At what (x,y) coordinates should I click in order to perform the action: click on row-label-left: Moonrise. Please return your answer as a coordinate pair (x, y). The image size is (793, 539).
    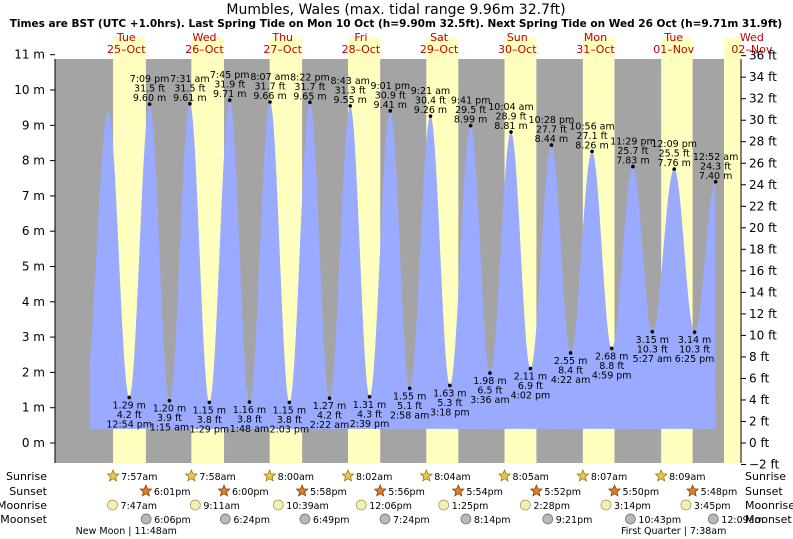
    Looking at the image, I should click on (23, 505).